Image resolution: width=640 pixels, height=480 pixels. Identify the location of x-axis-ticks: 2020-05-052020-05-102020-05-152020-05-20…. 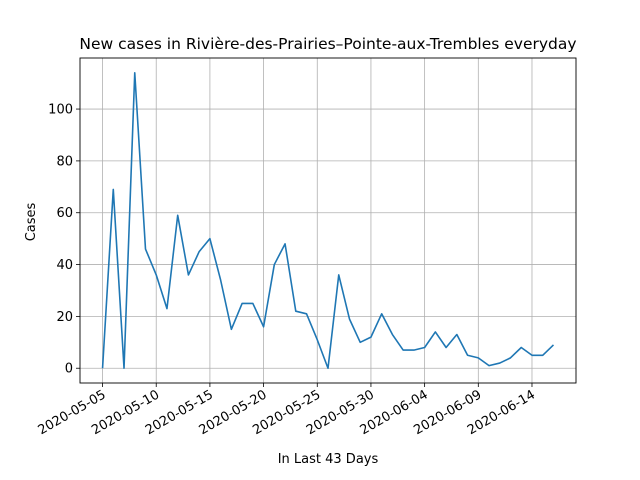
(287, 410).